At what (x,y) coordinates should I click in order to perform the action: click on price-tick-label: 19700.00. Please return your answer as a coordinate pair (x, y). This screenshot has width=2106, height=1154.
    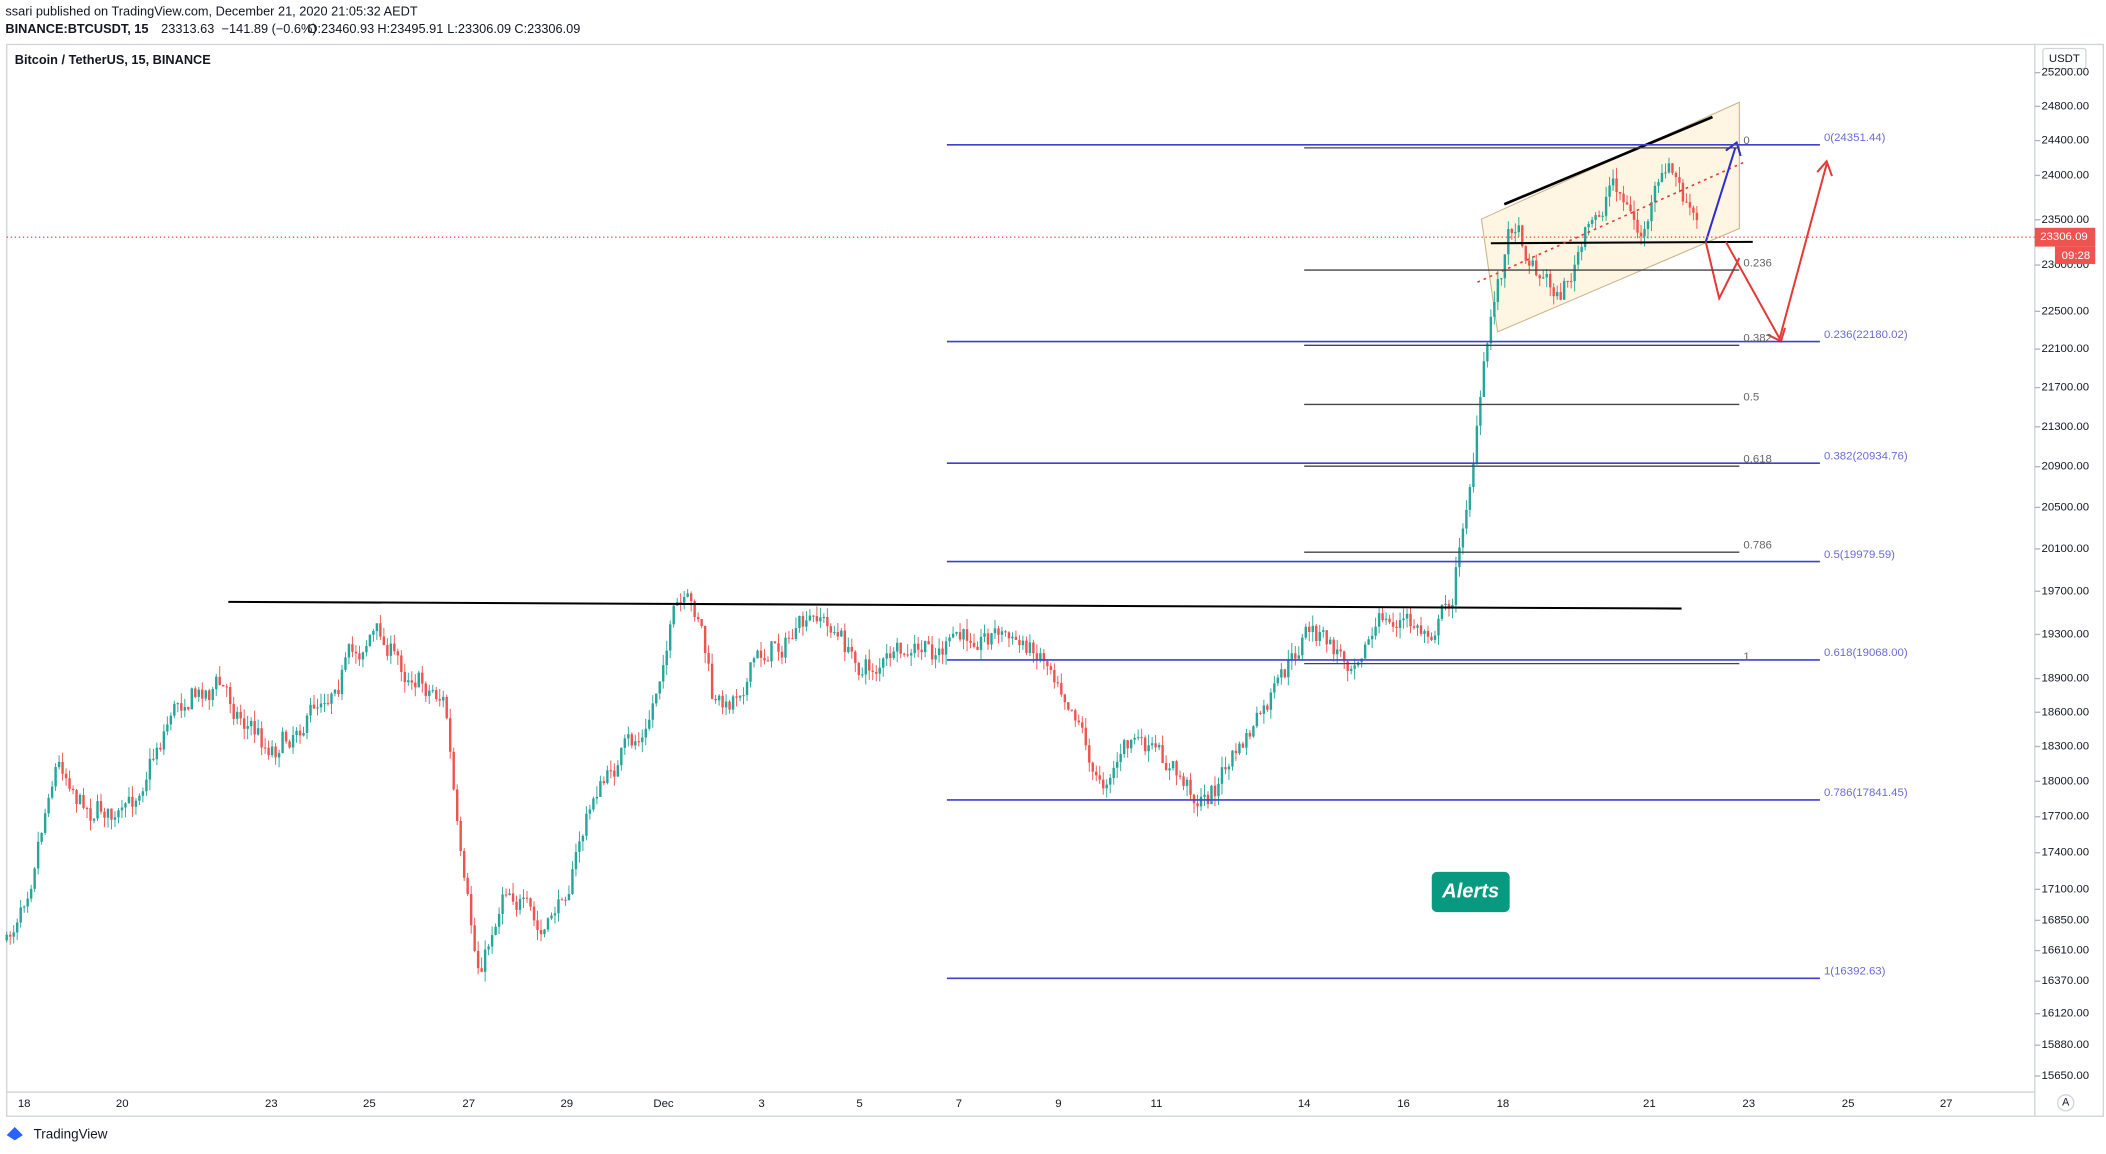
    Looking at the image, I should click on (2066, 591).